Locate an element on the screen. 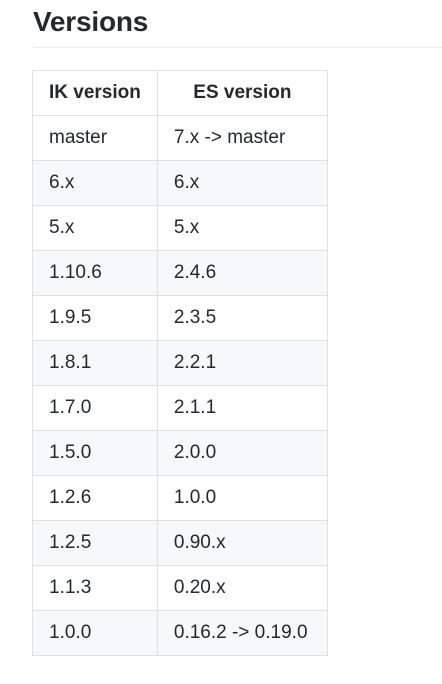  table-row: 1.2.5 0.90.x is located at coordinates (180, 543).